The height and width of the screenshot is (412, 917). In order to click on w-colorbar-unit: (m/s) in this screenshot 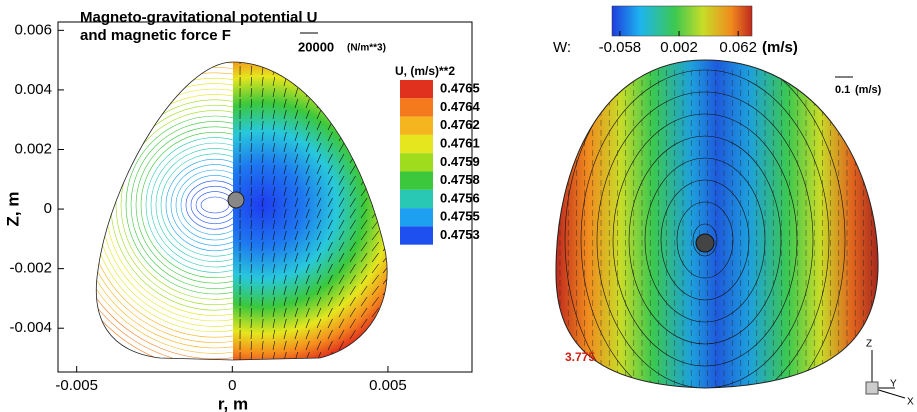, I will do `click(780, 47)`.